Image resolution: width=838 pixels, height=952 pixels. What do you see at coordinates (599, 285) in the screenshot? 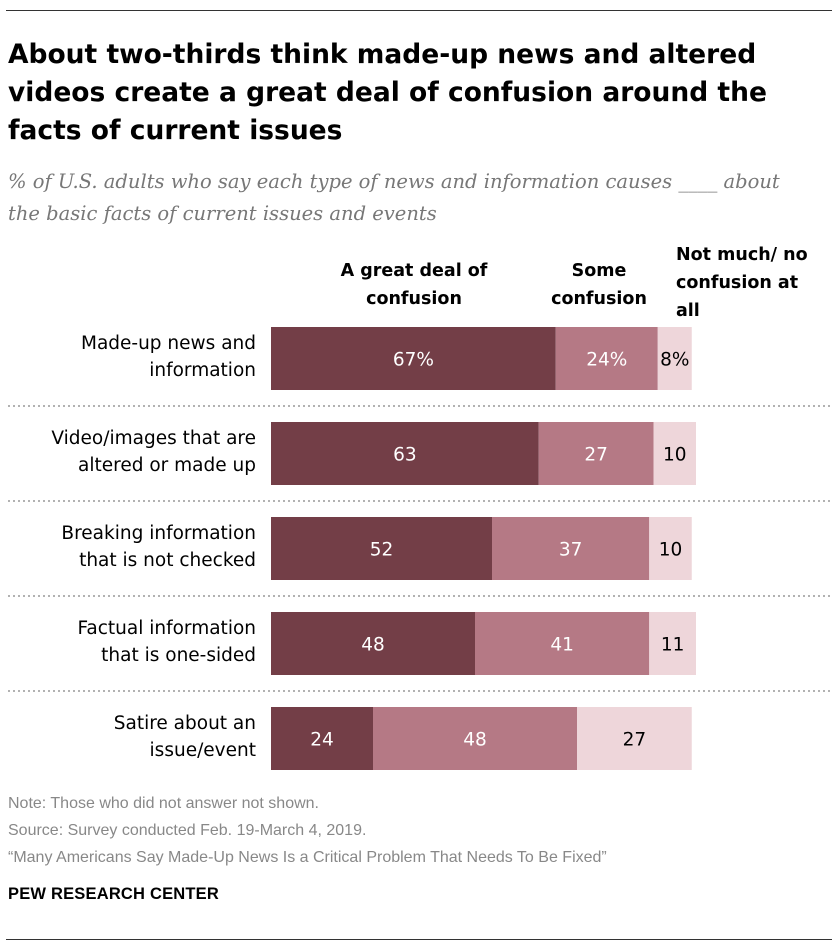
I see `column-header-some: Some confusion` at bounding box center [599, 285].